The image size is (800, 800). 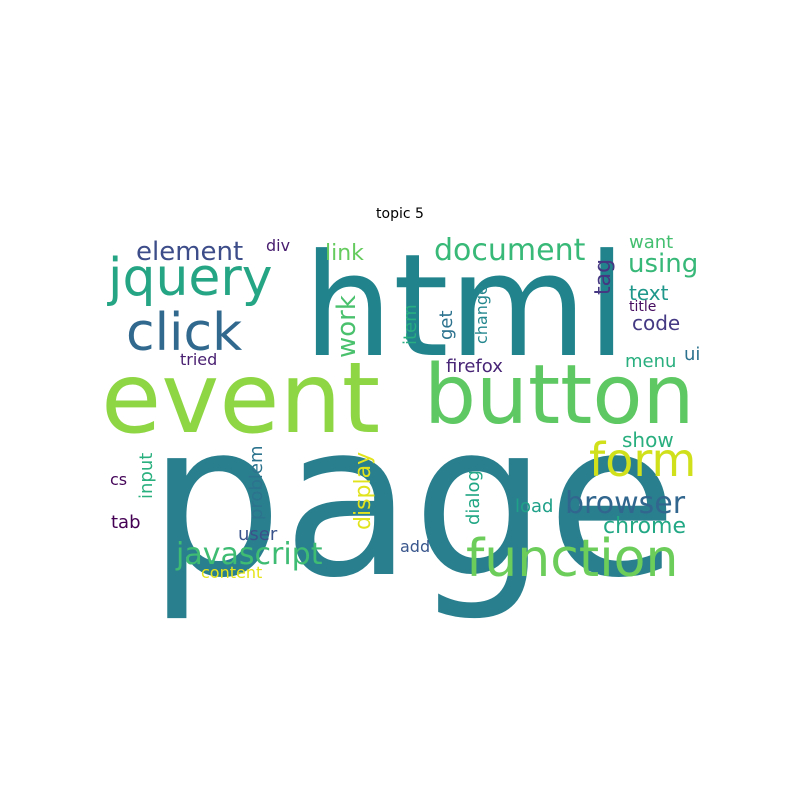 What do you see at coordinates (642, 307) in the screenshot?
I see `word-title: title` at bounding box center [642, 307].